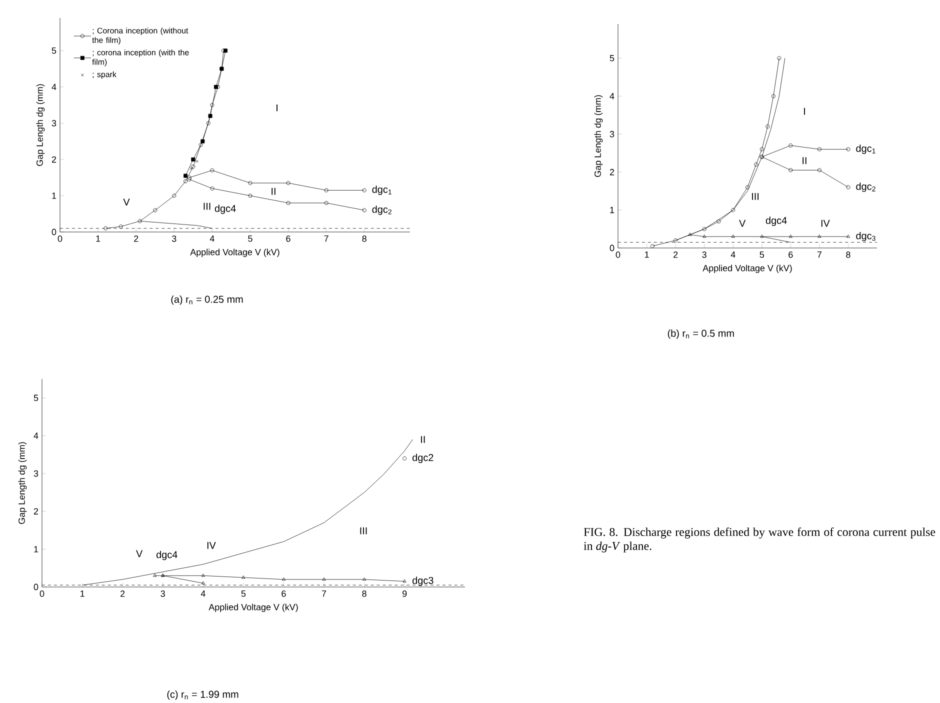 The image size is (940, 703). Describe the element at coordinates (202, 695) in the screenshot. I see `text: (c) r$_{n}$ = 1.99 mm` at that location.